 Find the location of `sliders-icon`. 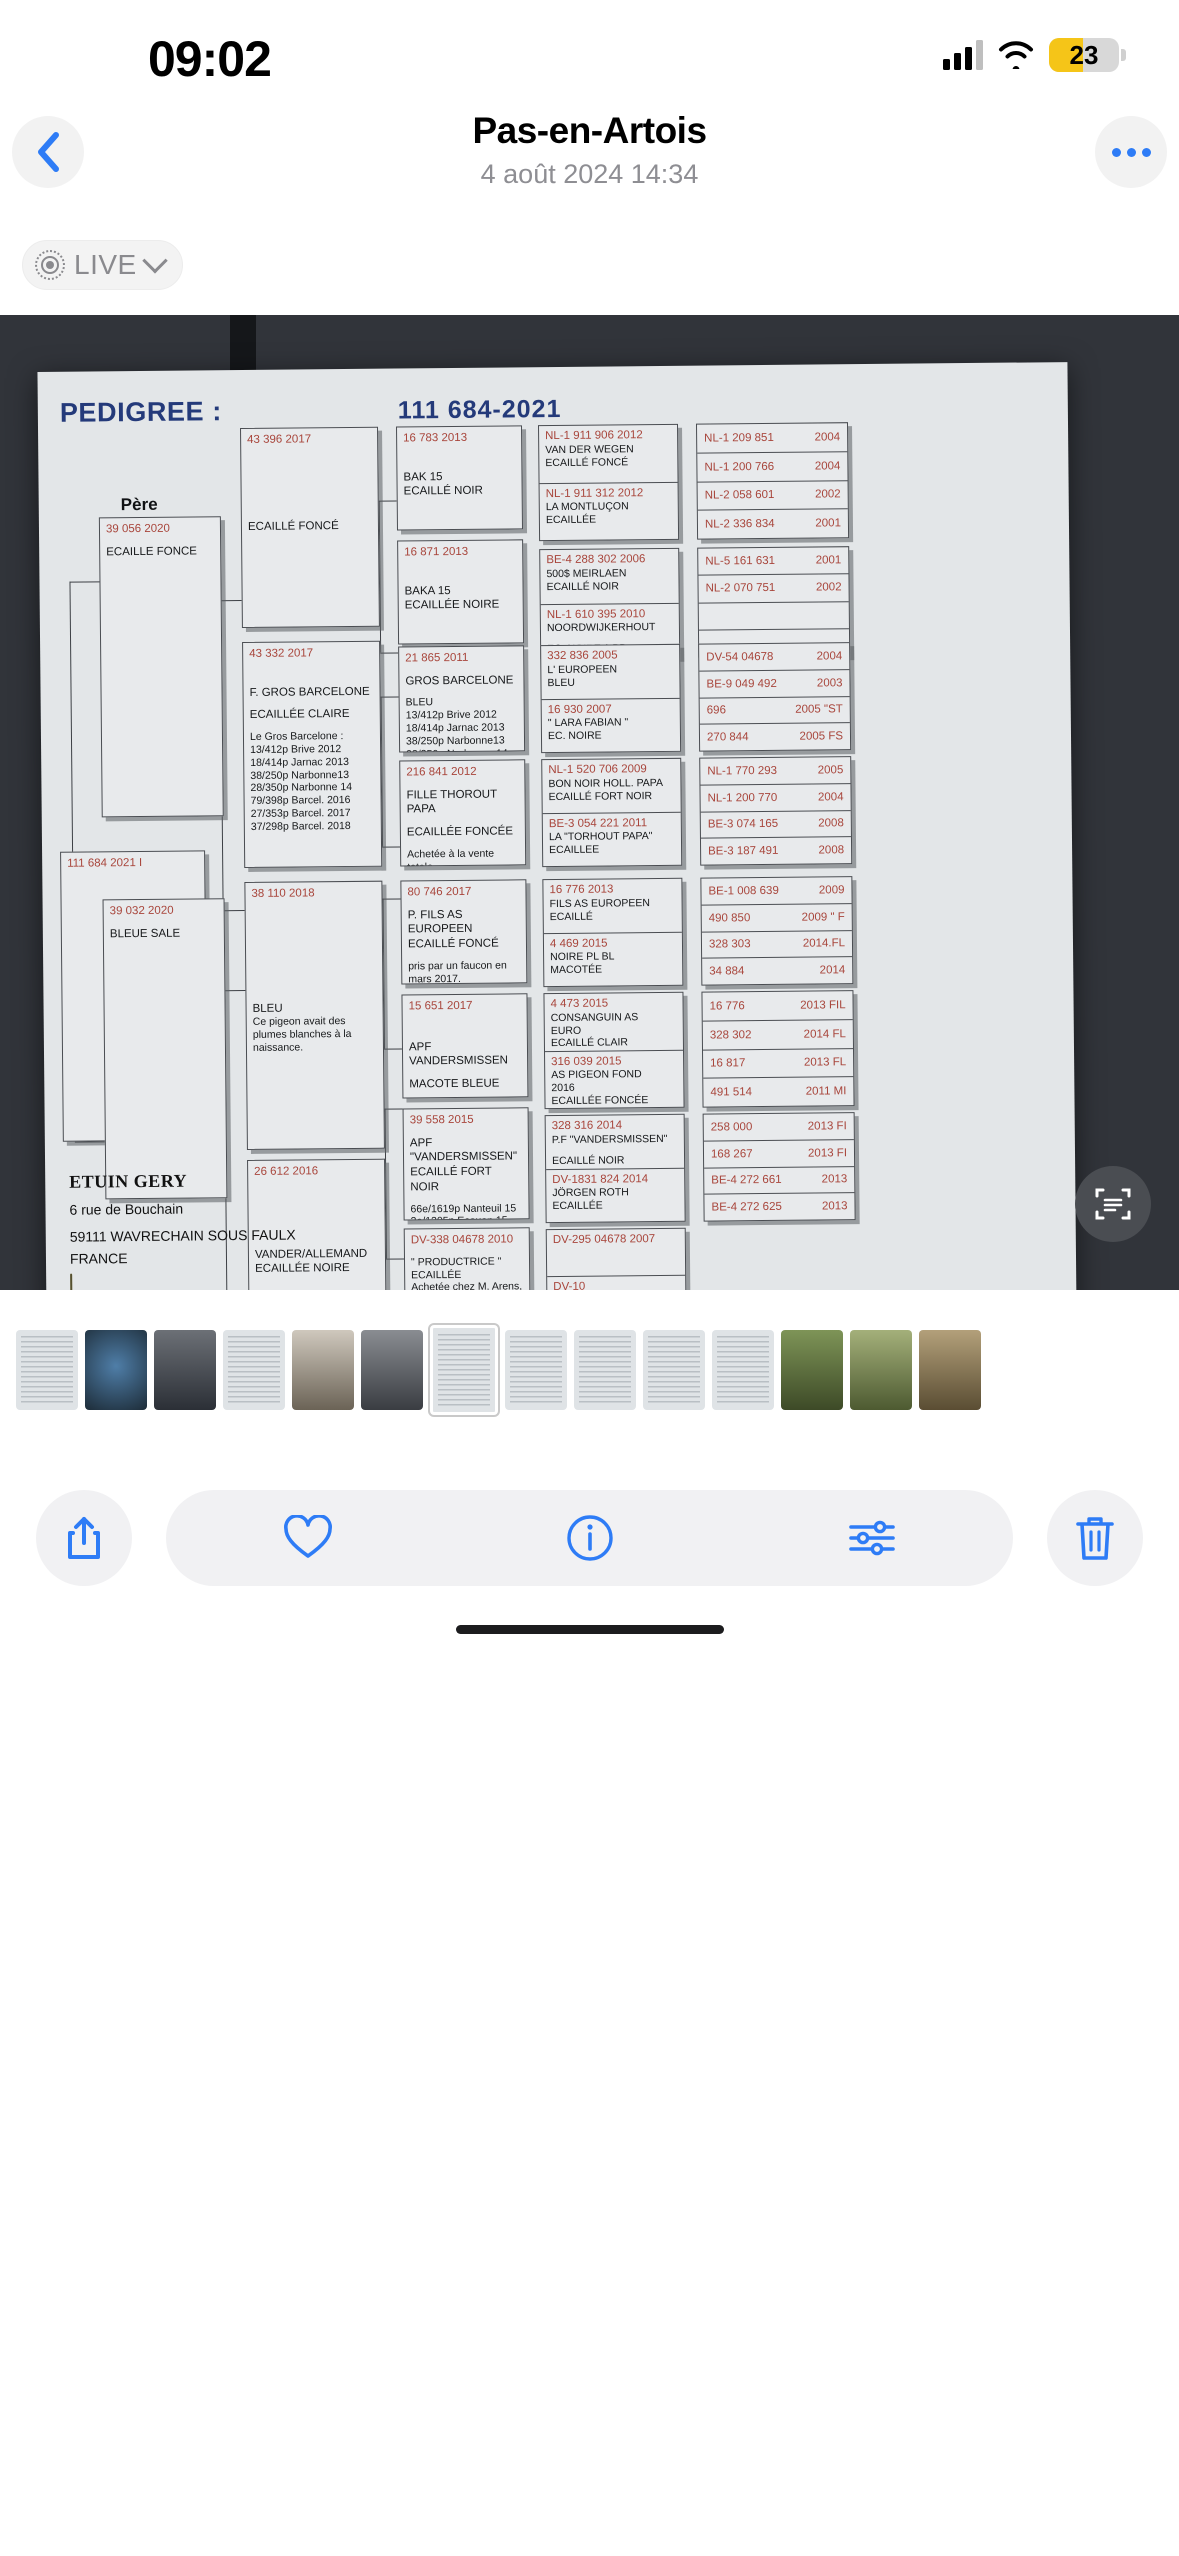

sliders-icon is located at coordinates (872, 1538).